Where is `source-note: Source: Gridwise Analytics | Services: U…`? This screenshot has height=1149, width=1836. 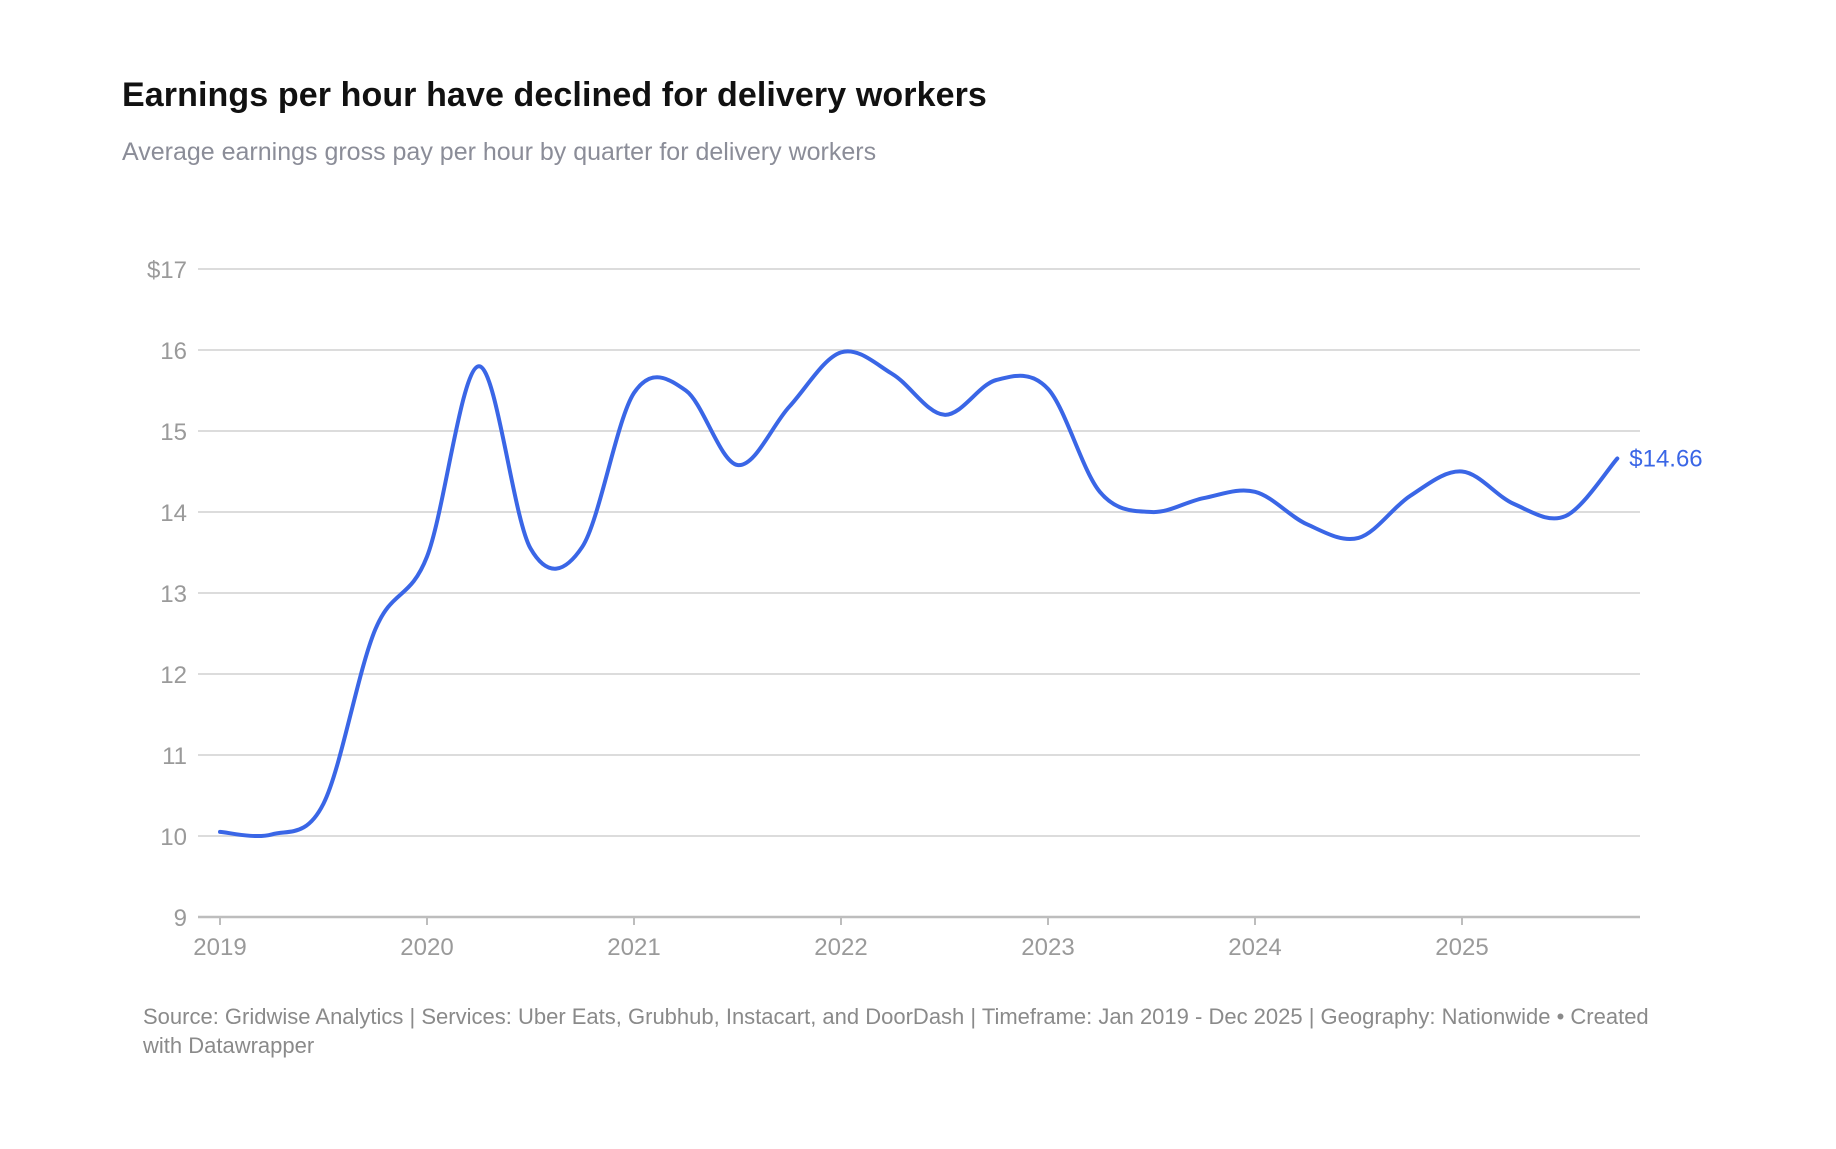 source-note: Source: Gridwise Analytics | Services: U… is located at coordinates (896, 1031).